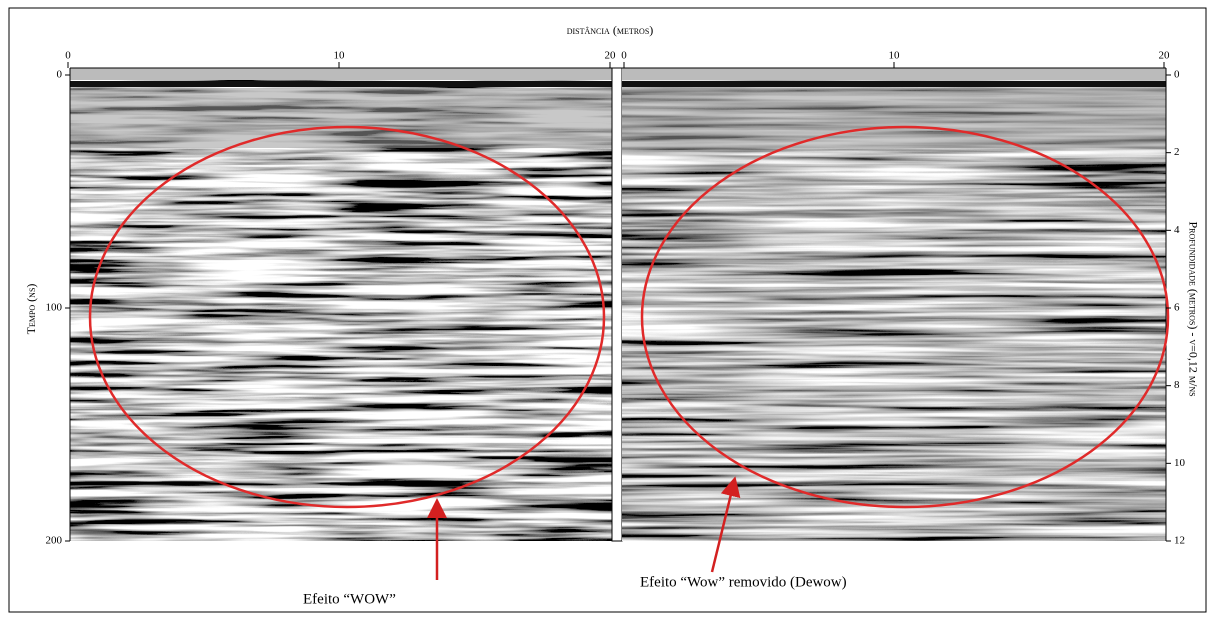 Image resolution: width=1210 pixels, height=618 pixels. Describe the element at coordinates (349, 599) in the screenshot. I see `annotation: Efeito “WOW”` at that location.